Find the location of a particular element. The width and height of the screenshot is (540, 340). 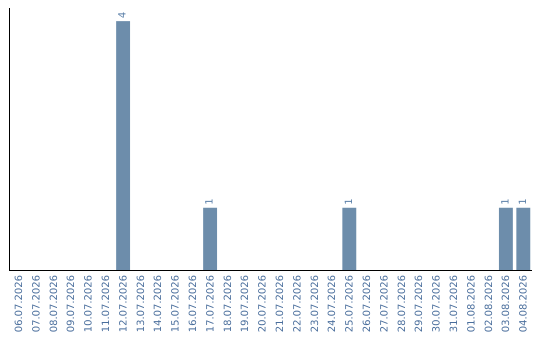

x-tick-label: 19.07.2026 is located at coordinates (246, 303).